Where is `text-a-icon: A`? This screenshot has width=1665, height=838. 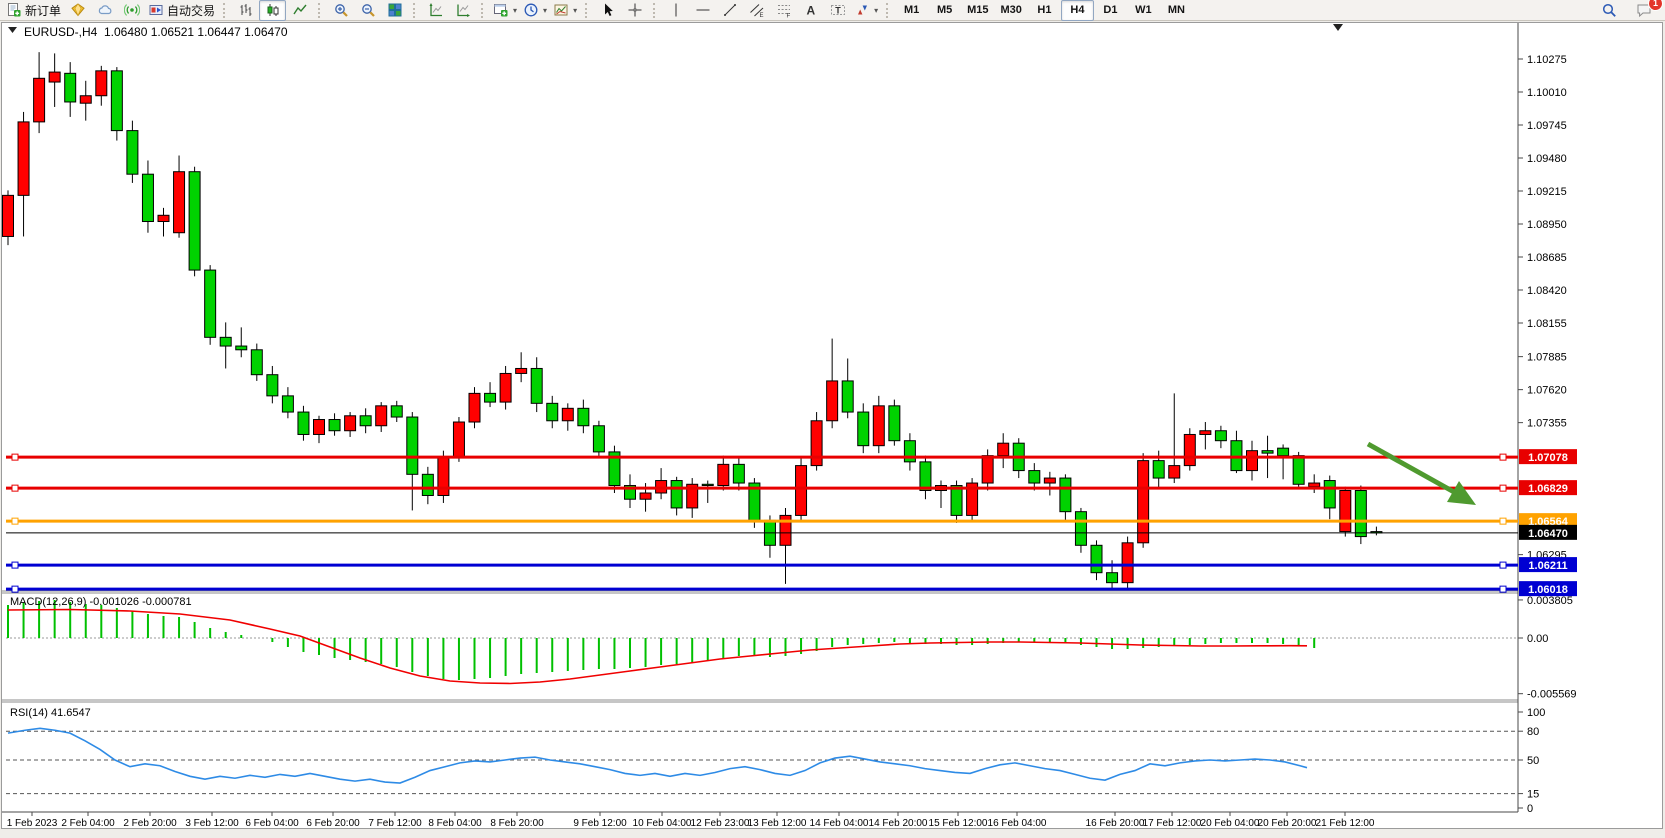
text-a-icon: A is located at coordinates (811, 10).